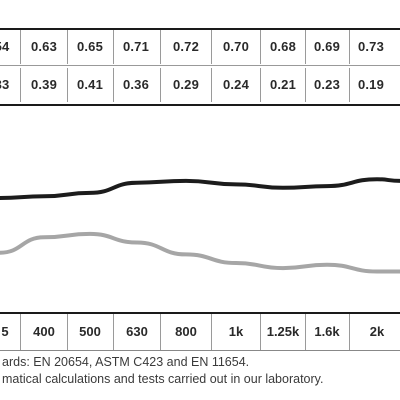 The image size is (400, 400). What do you see at coordinates (44, 331) in the screenshot?
I see `x-tick-label: 400` at bounding box center [44, 331].